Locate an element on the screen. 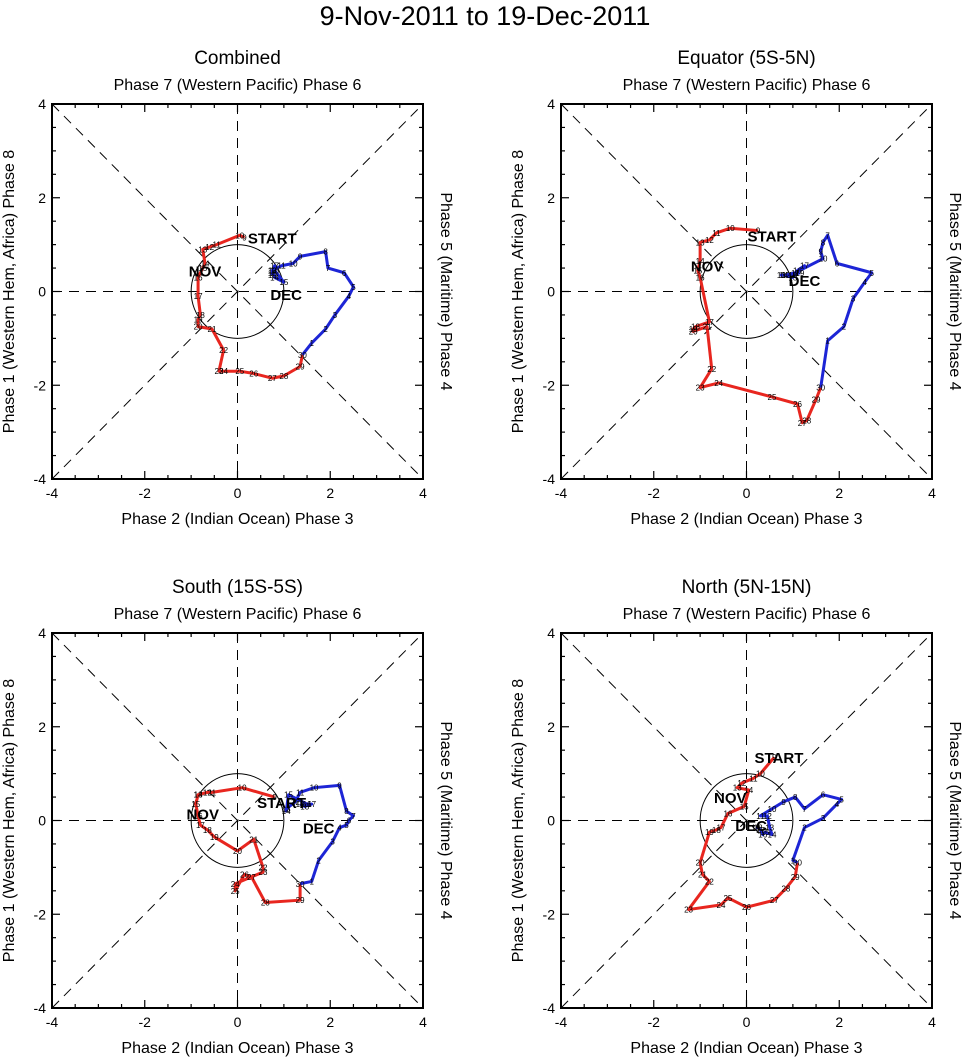  day-label: 5 is located at coordinates (346, 825).